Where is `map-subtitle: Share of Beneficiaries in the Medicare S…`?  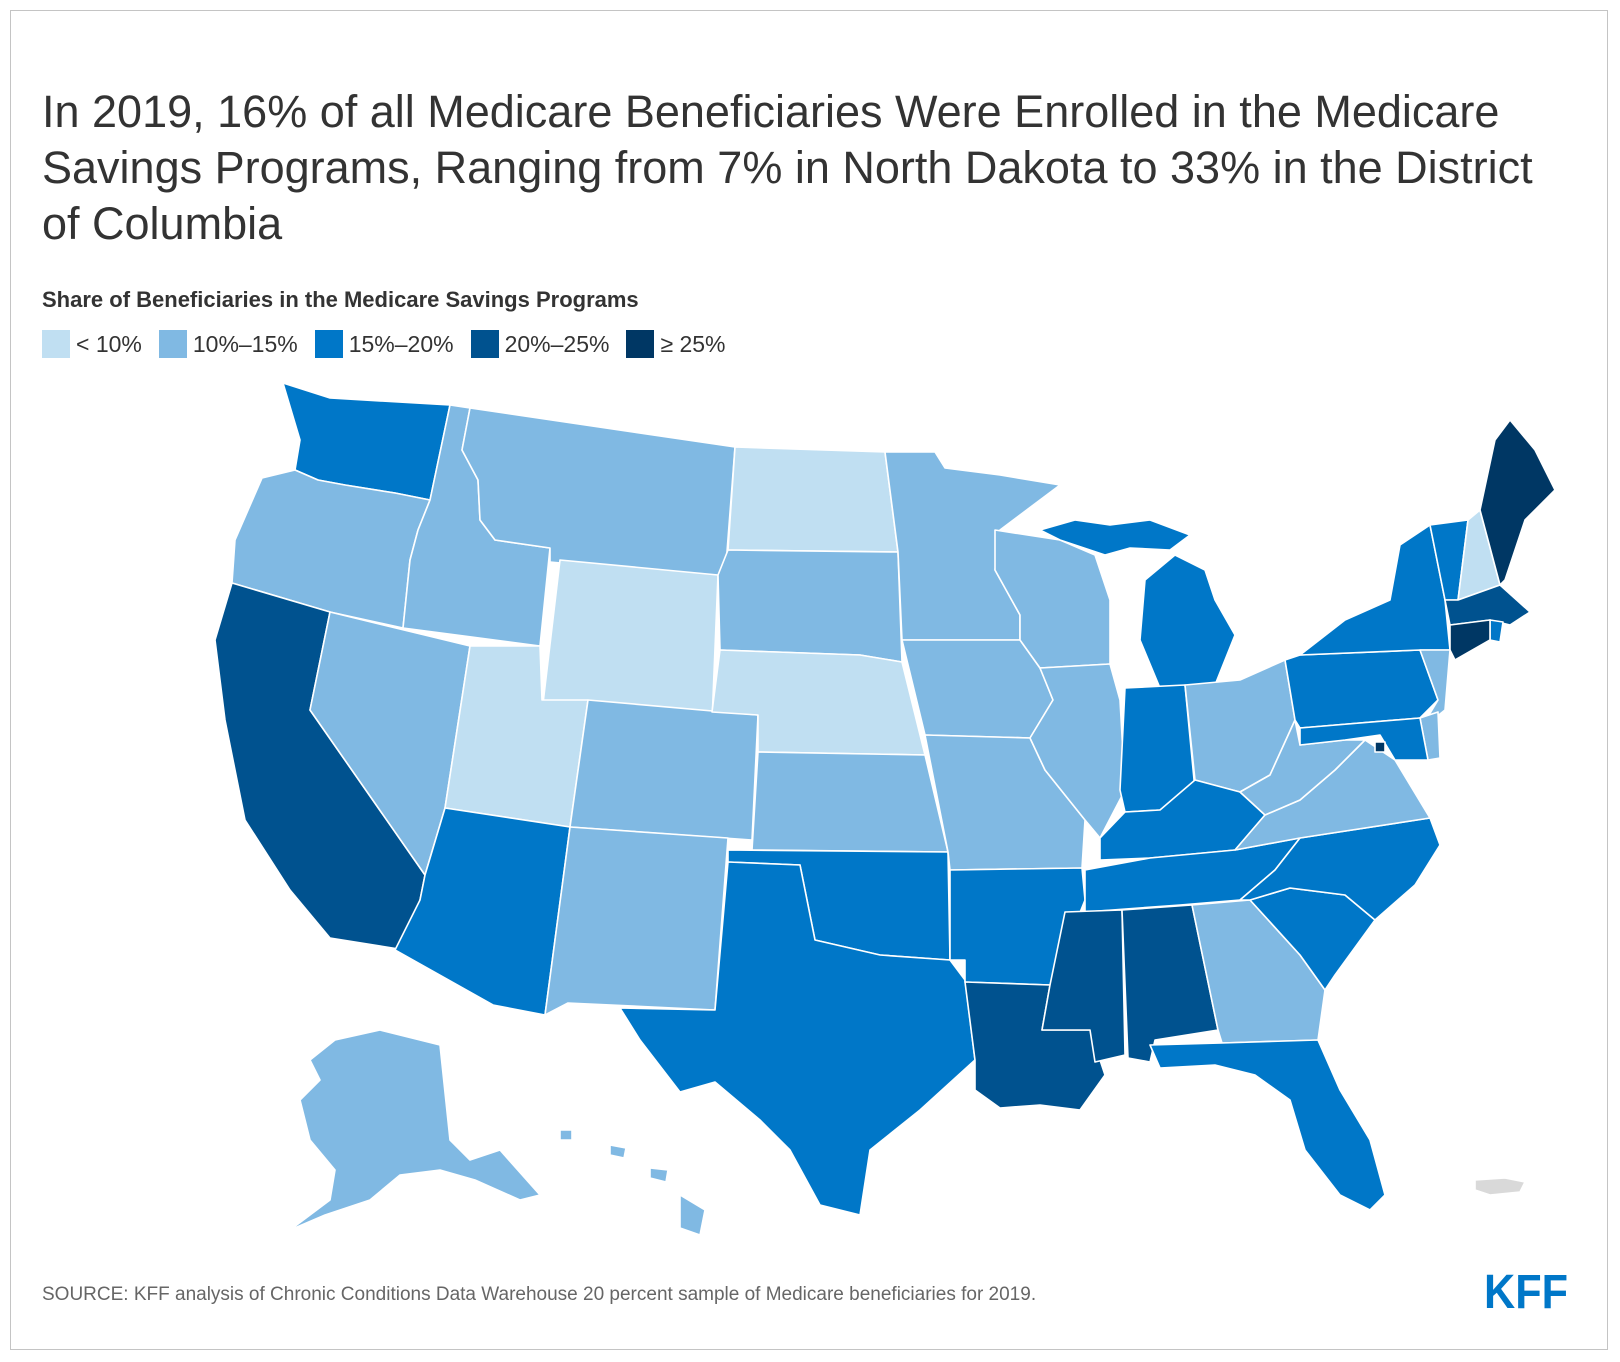
map-subtitle: Share of Beneficiaries in the Medicare S… is located at coordinates (340, 299).